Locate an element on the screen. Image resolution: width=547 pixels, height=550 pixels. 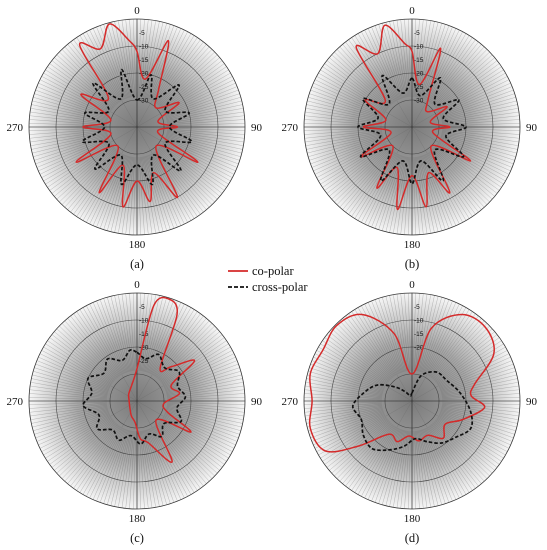
angle-label-180: 180 is located at coordinates (137, 245).